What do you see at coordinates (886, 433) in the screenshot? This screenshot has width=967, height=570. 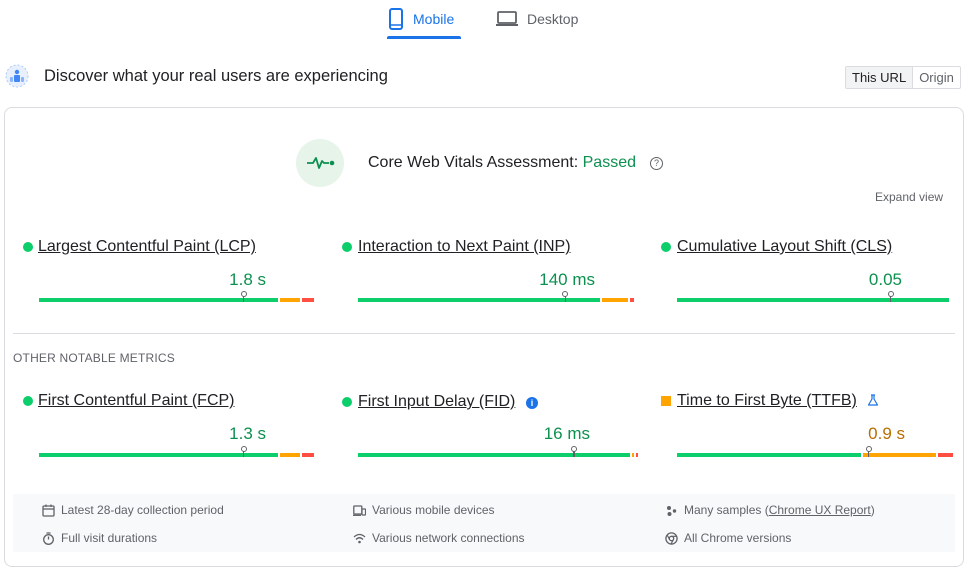 I see `ttfb-value: 0.9 s` at bounding box center [886, 433].